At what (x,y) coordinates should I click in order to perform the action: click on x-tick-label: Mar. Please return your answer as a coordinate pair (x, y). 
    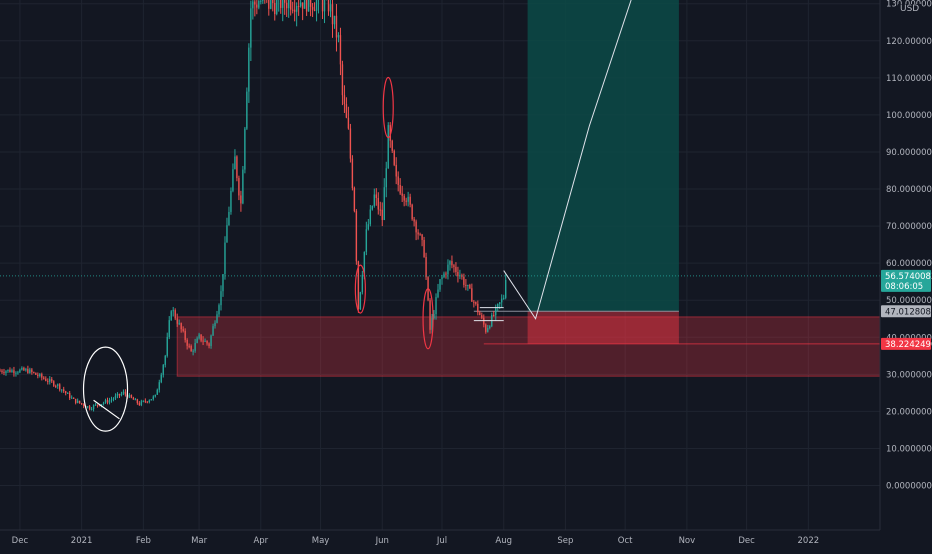
    Looking at the image, I should click on (199, 541).